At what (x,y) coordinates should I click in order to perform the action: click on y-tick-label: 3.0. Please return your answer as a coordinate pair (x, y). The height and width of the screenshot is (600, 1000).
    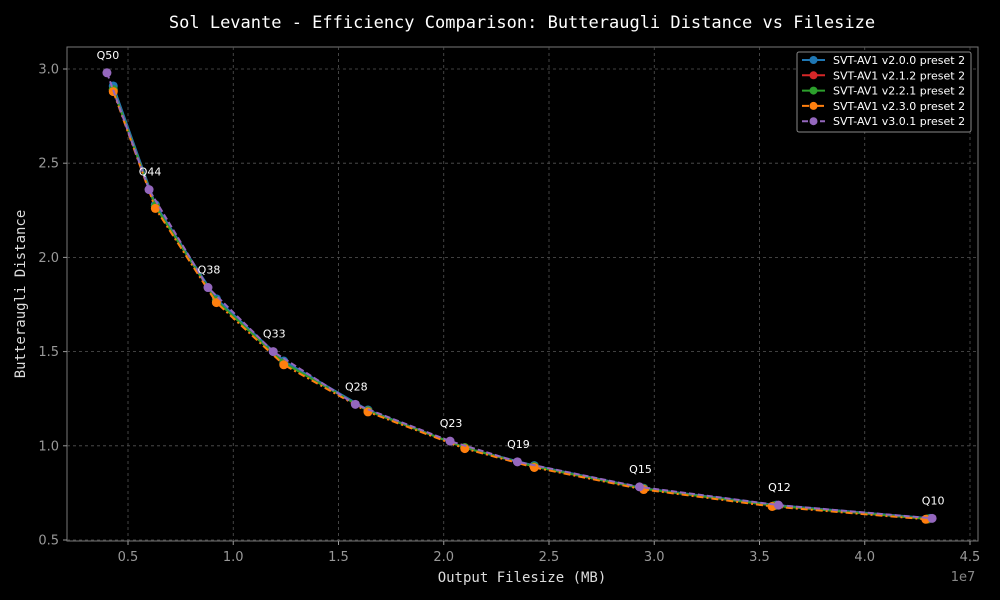
    Looking at the image, I should click on (48, 70).